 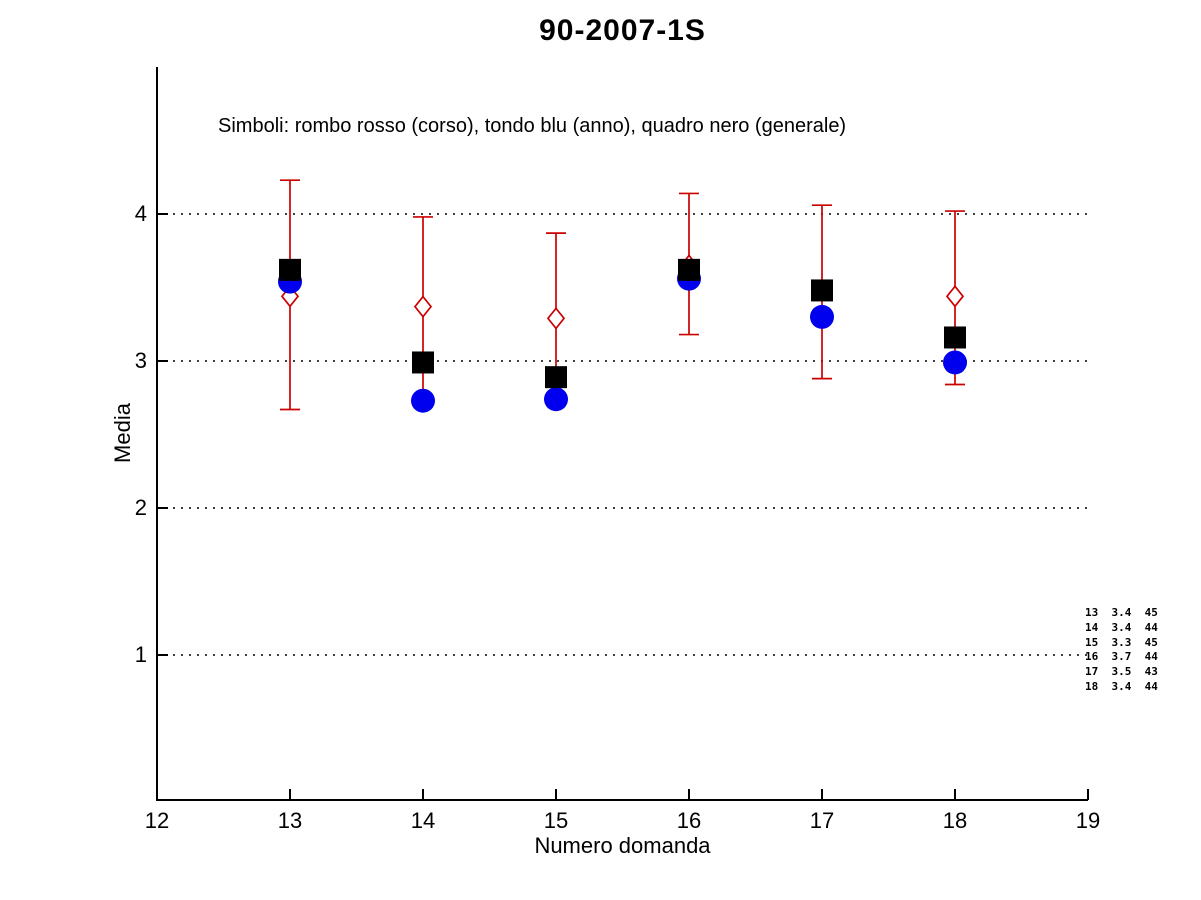 I want to click on x-tick-label-15: 15, so click(x=556, y=820).